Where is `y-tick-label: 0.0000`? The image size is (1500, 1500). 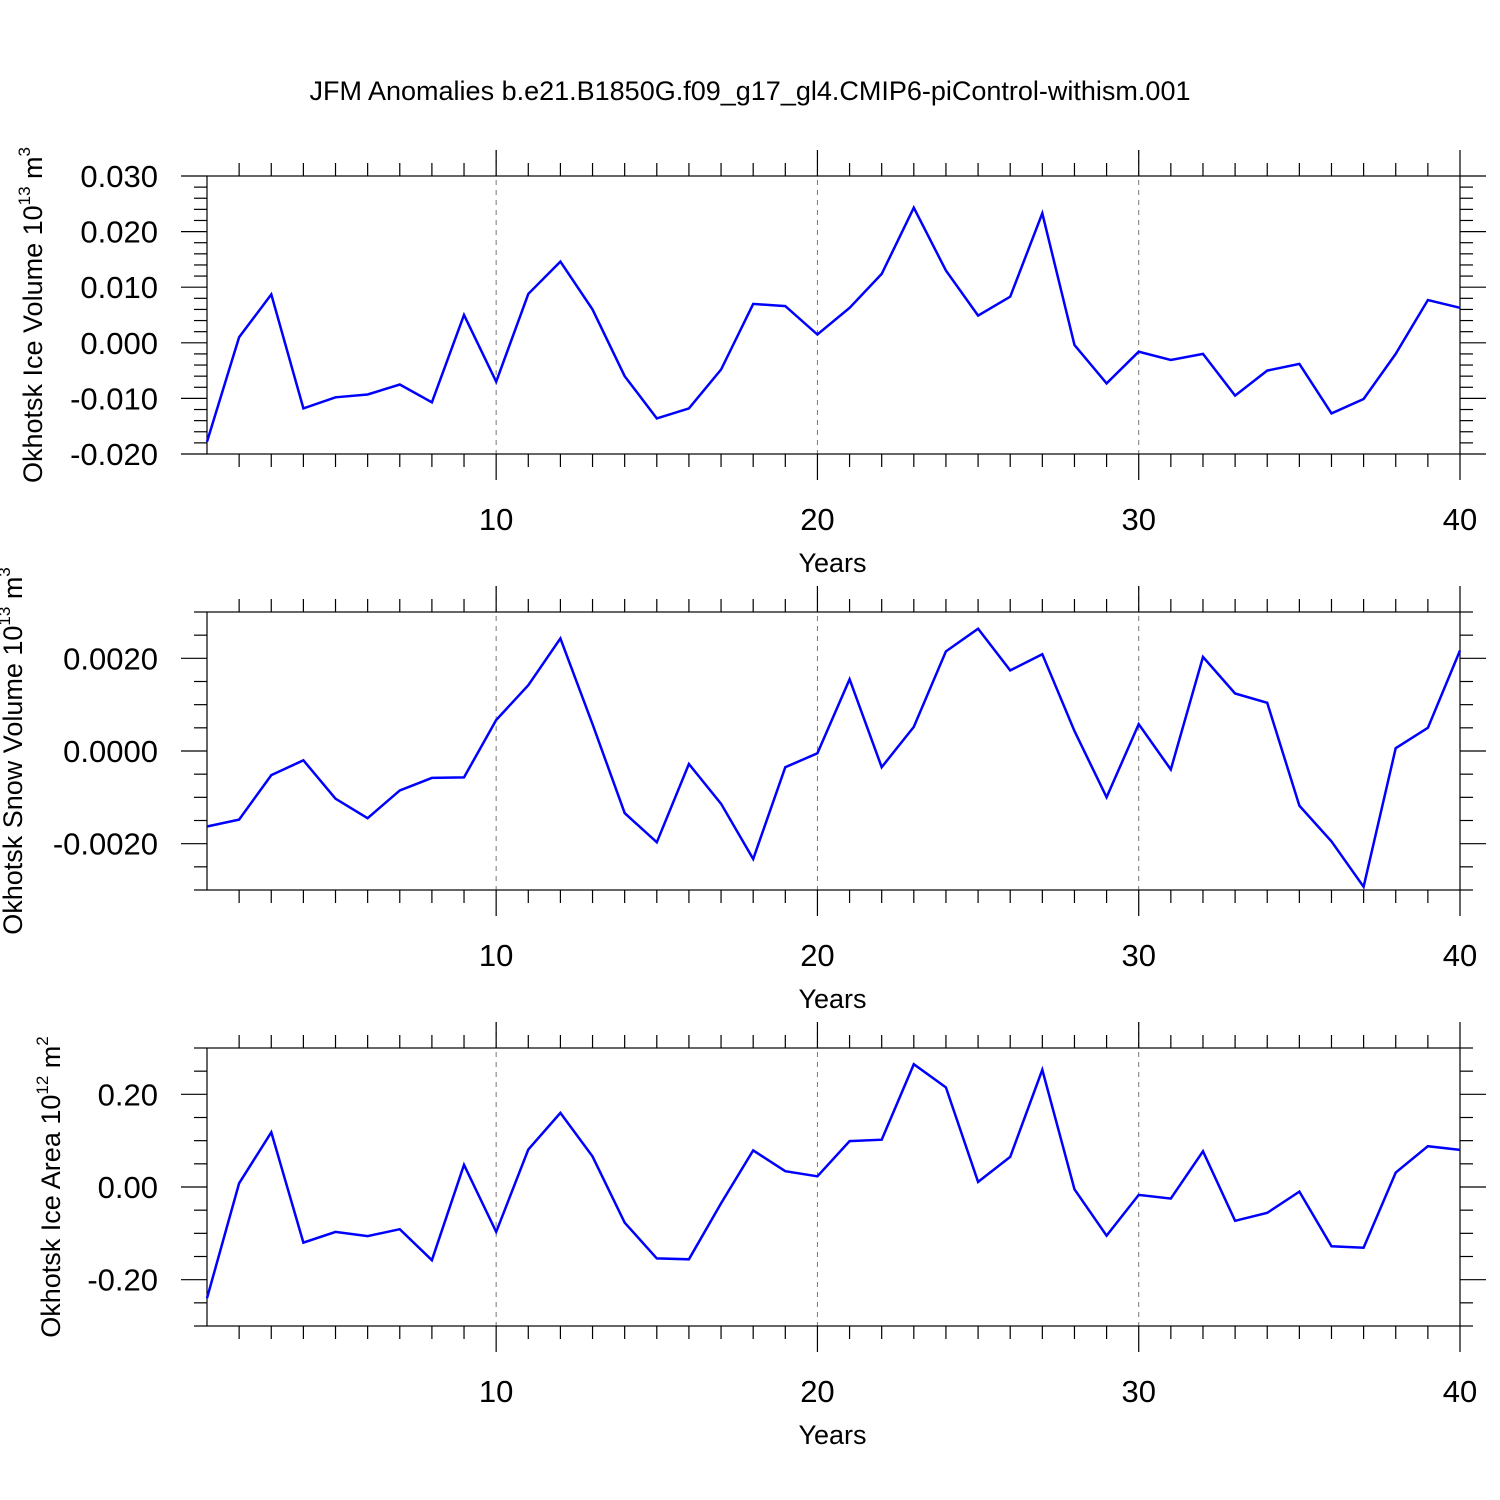
y-tick-label: 0.0000 is located at coordinates (110, 751).